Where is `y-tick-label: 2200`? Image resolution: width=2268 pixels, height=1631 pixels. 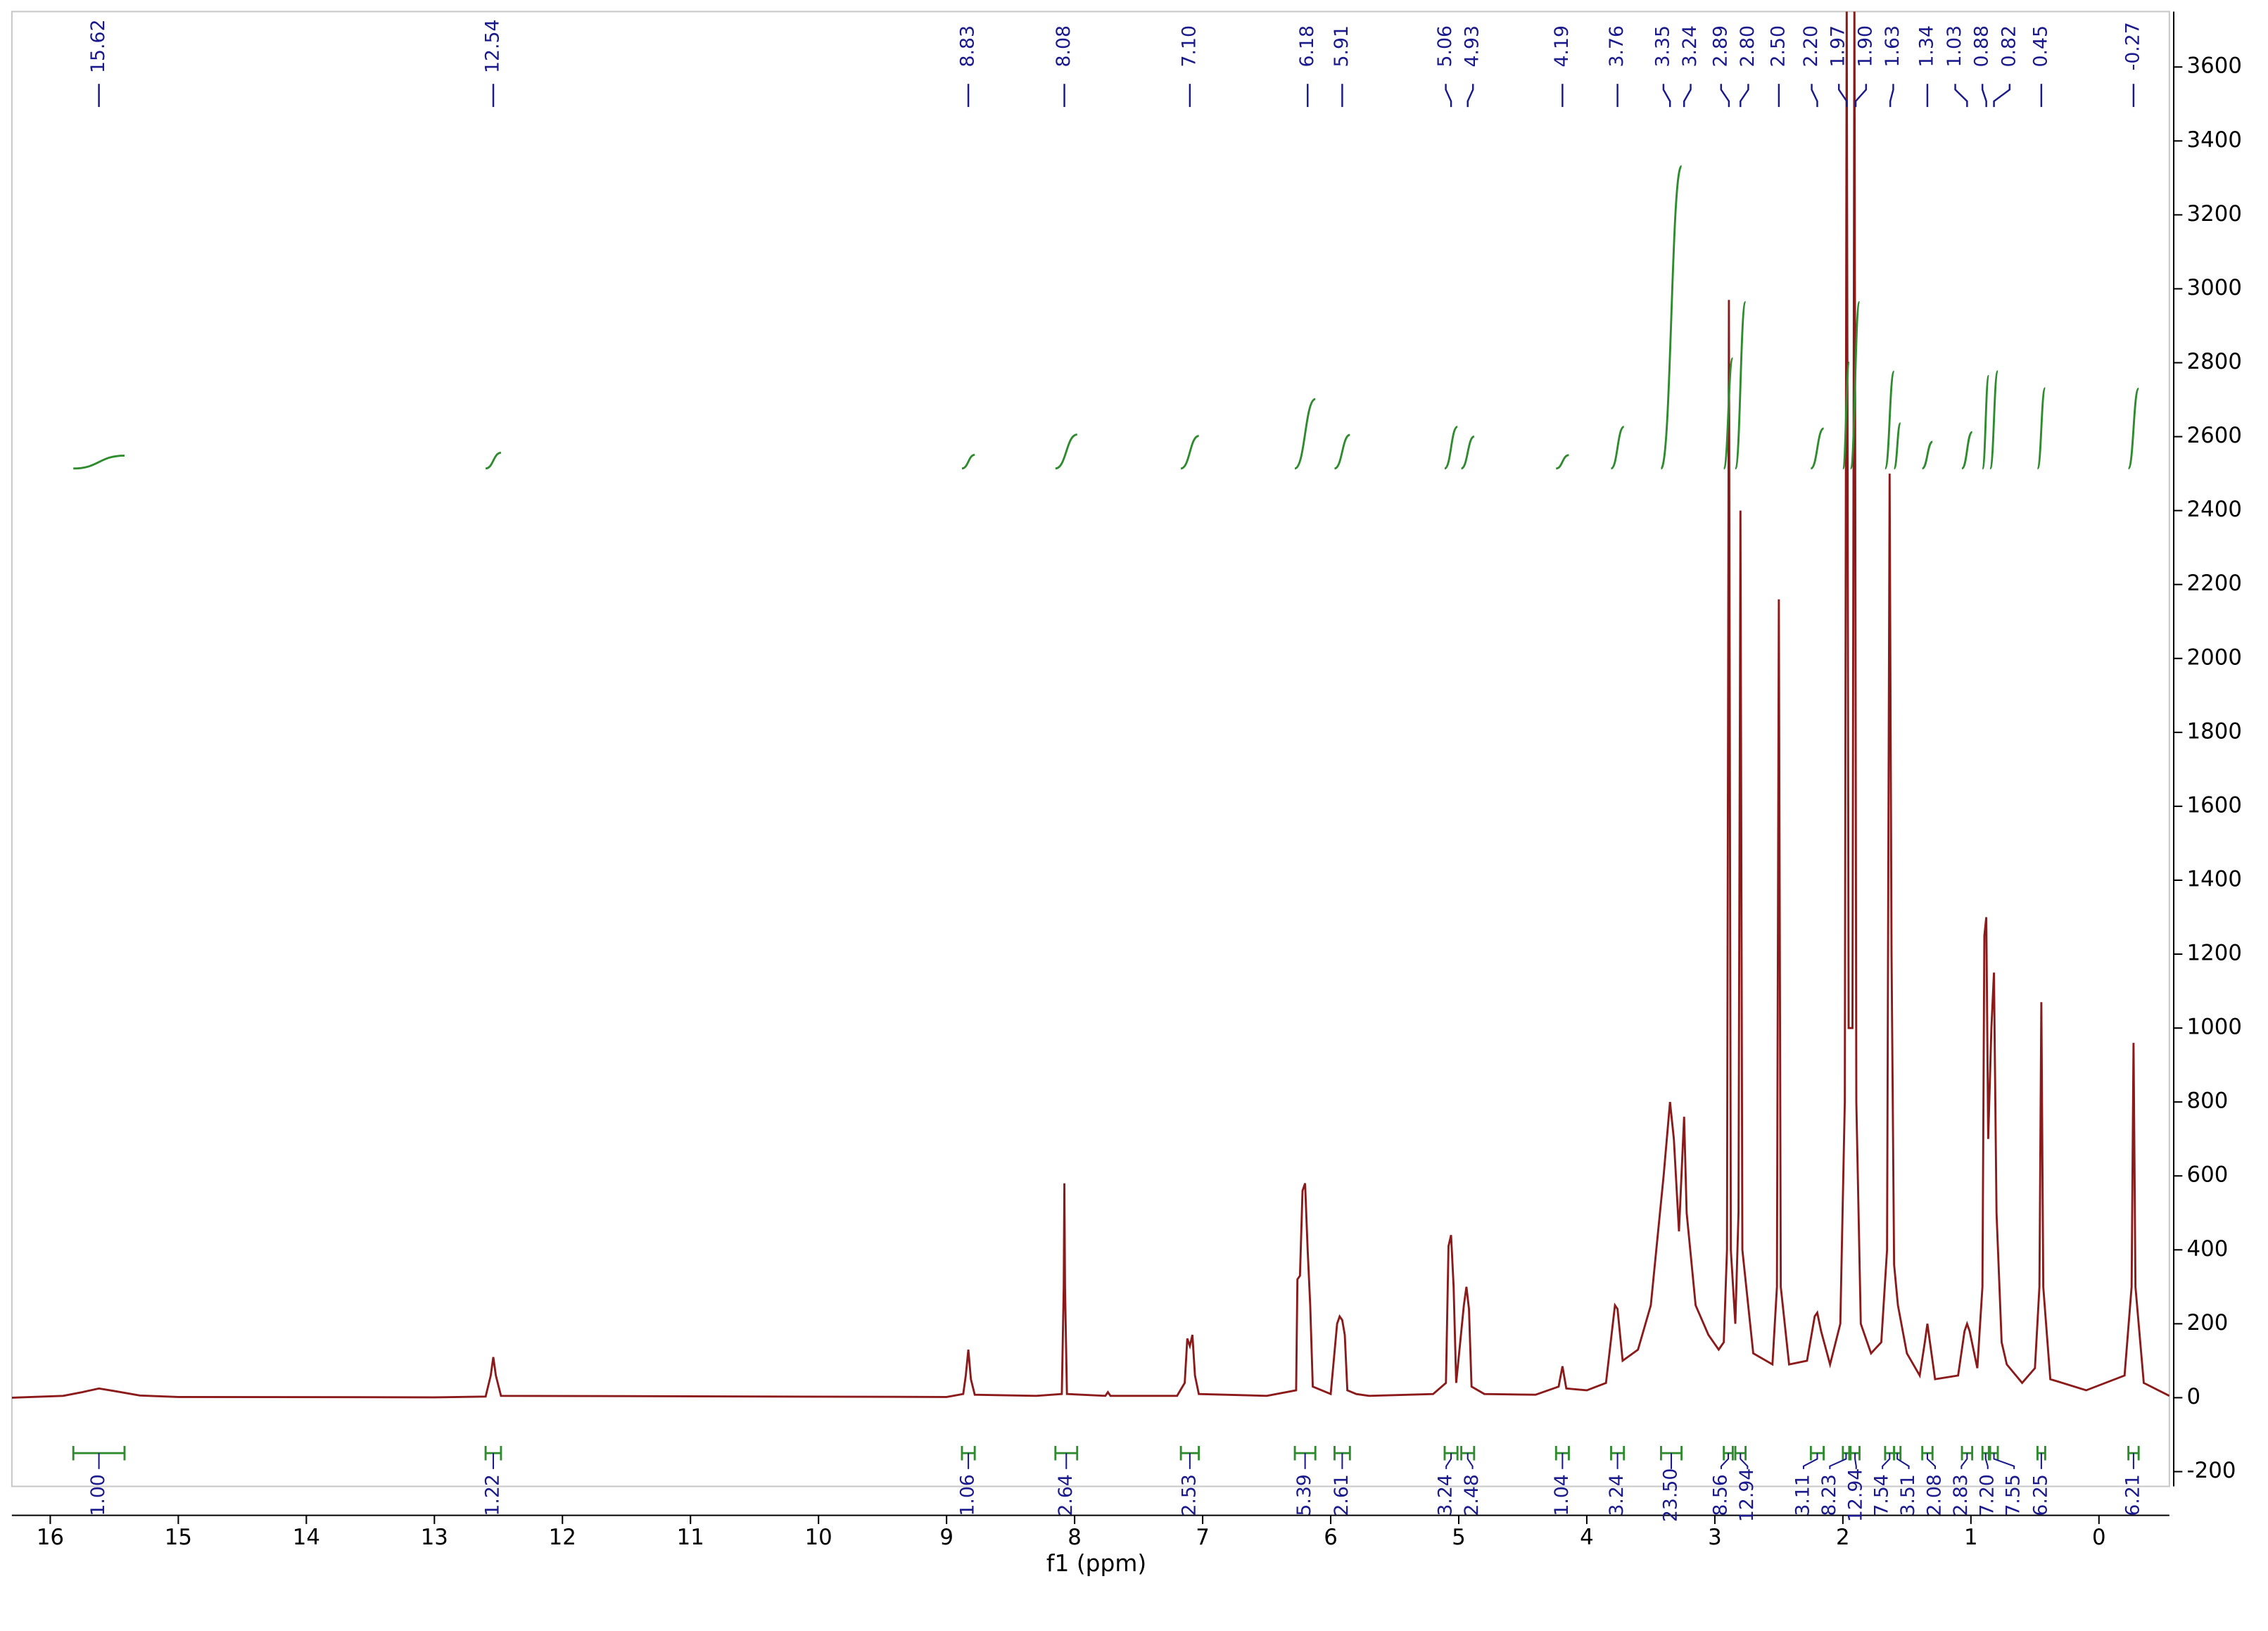
y-tick-label: 2200 is located at coordinates (2214, 583).